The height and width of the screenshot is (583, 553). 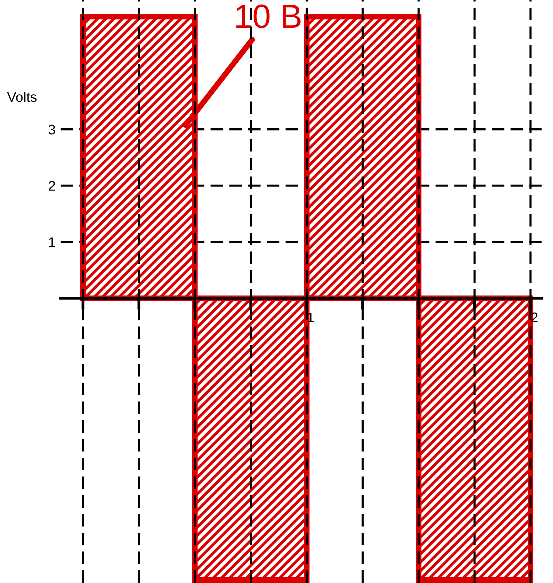 What do you see at coordinates (52, 129) in the screenshot?
I see `y-tick-label: 3` at bounding box center [52, 129].